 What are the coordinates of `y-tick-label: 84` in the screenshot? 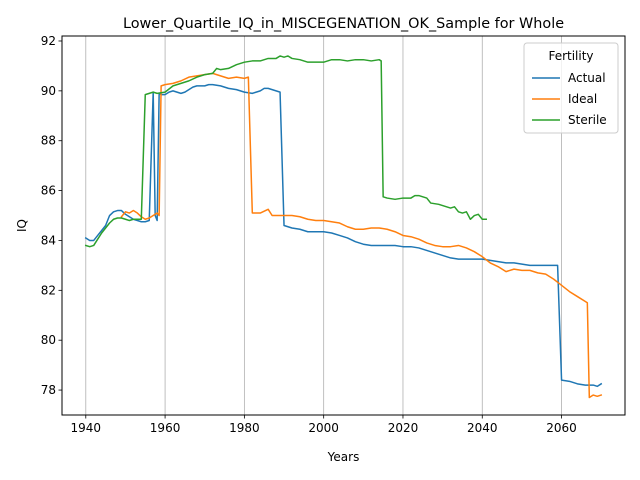 It's located at (48, 240).